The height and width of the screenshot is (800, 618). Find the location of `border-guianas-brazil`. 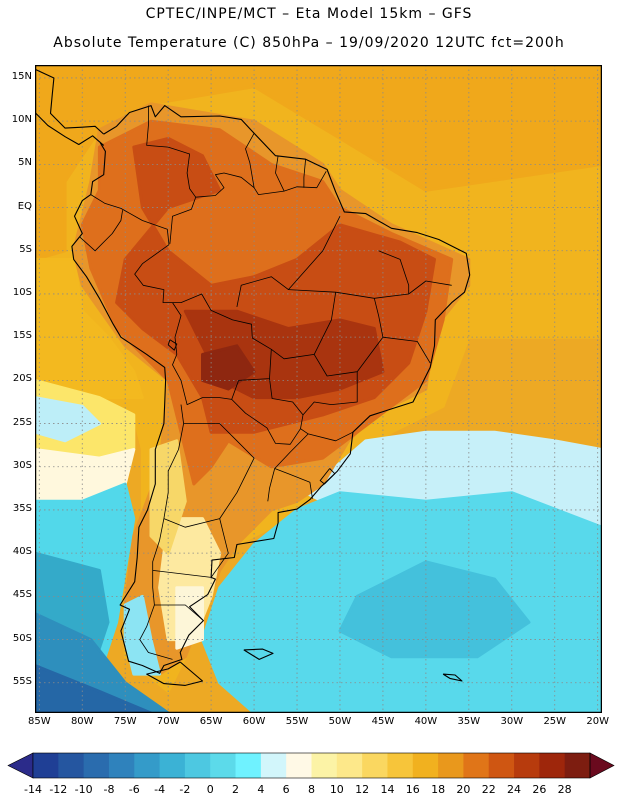

border-guianas-brazil is located at coordinates (248, 207).